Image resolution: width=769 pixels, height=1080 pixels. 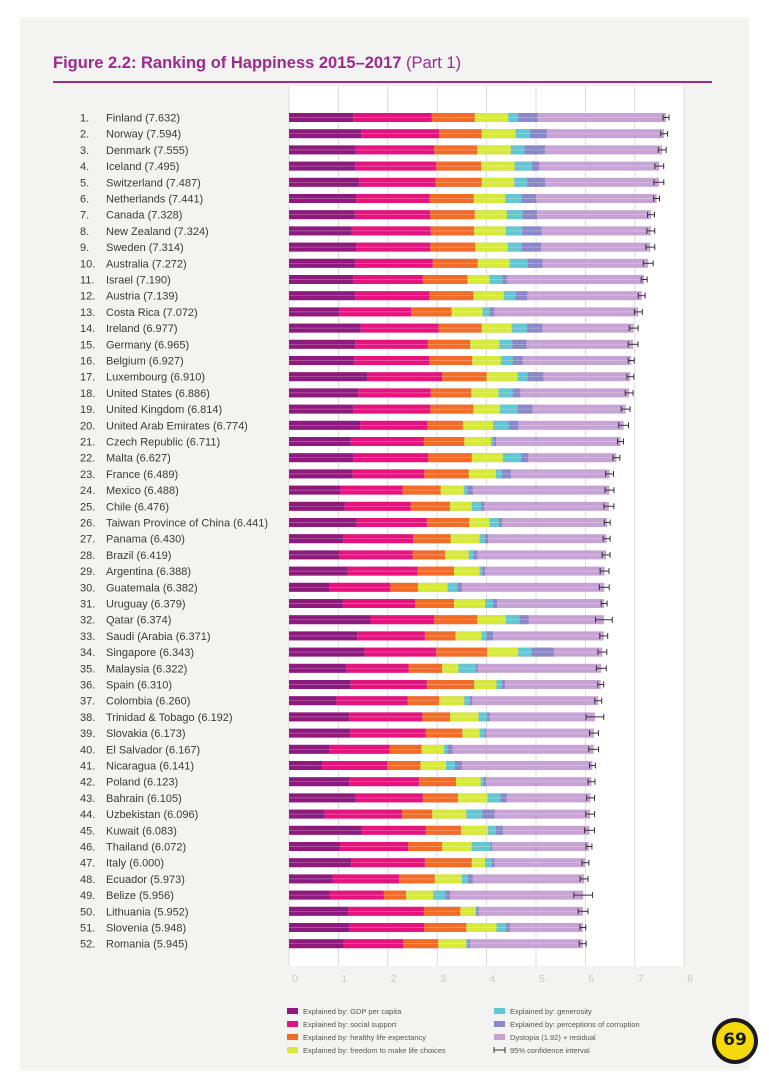 What do you see at coordinates (292, 1011) in the screenshot?
I see `legend-swatch-gdp` at bounding box center [292, 1011].